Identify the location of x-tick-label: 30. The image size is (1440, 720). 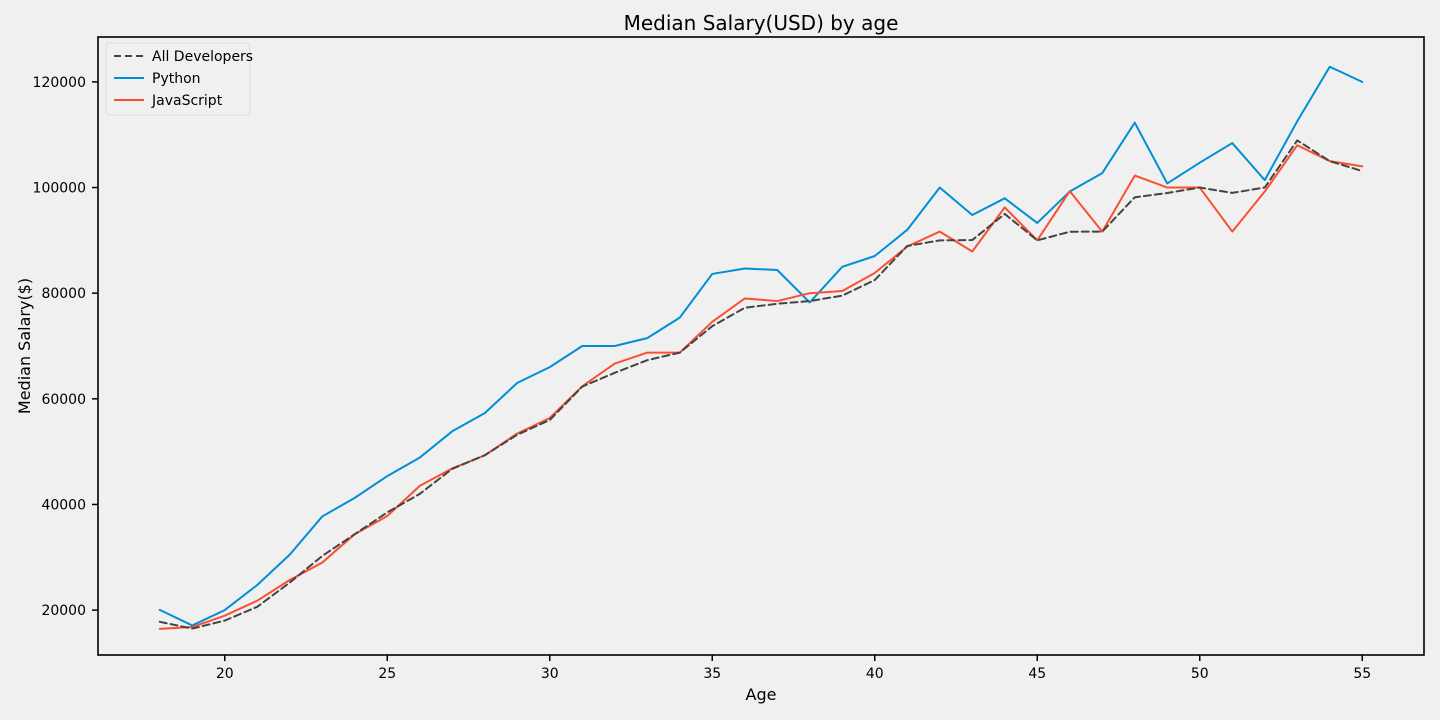
(550, 674).